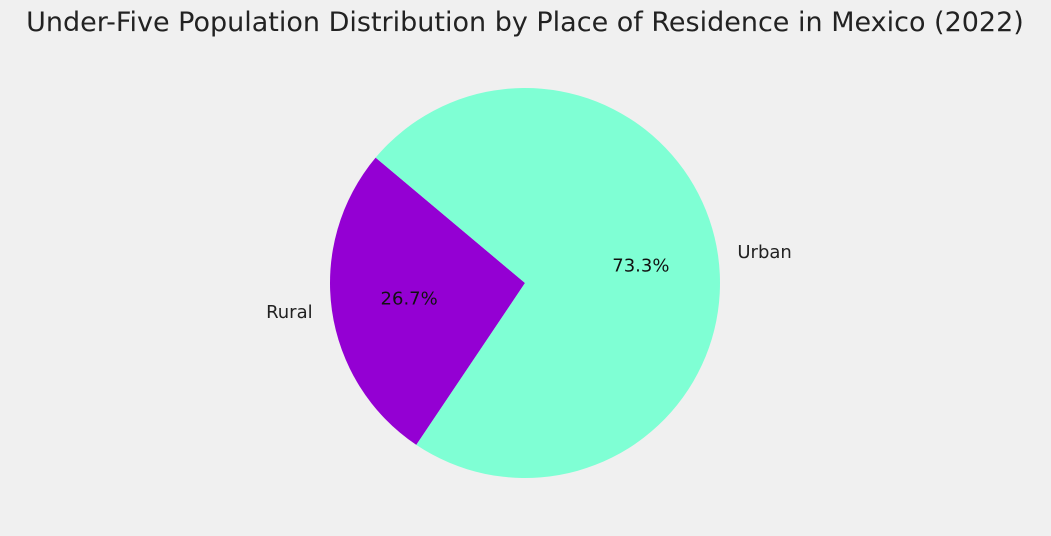  What do you see at coordinates (529, 282) in the screenshot?
I see `pie-labels: Rural 26.7% Urban 73.3%` at bounding box center [529, 282].